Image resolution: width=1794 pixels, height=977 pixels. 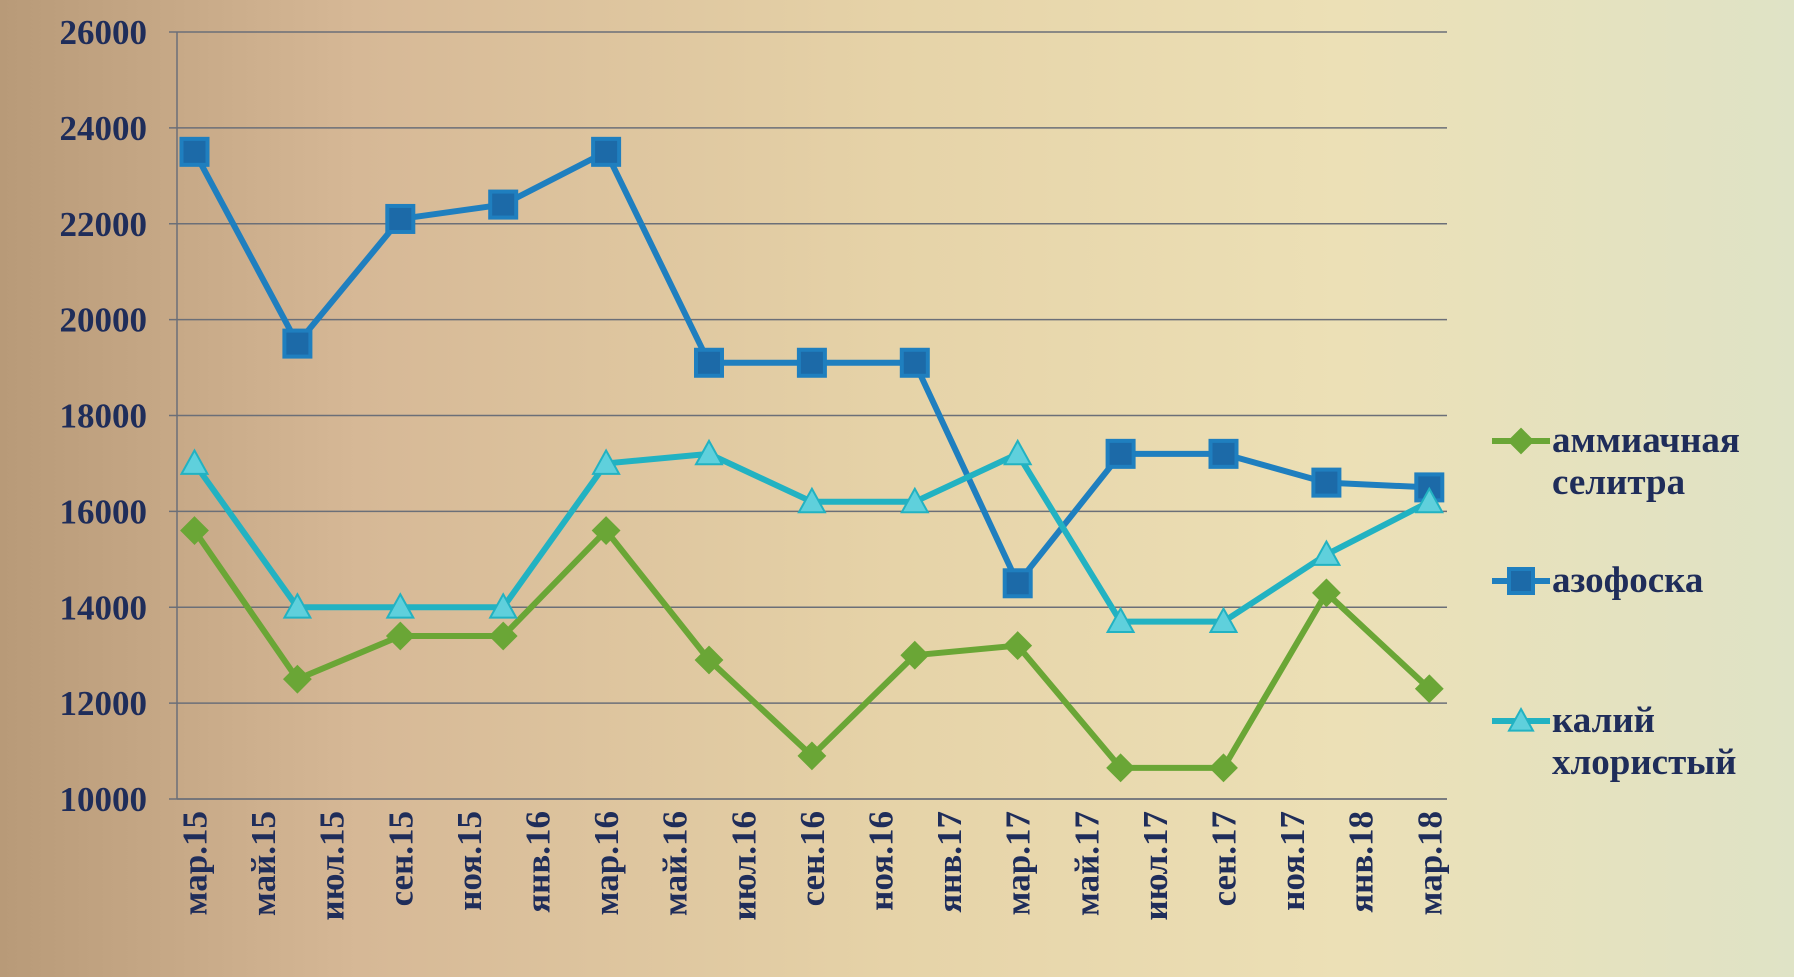 I want to click on x-tick-label: май.17, so click(x=1086, y=863).